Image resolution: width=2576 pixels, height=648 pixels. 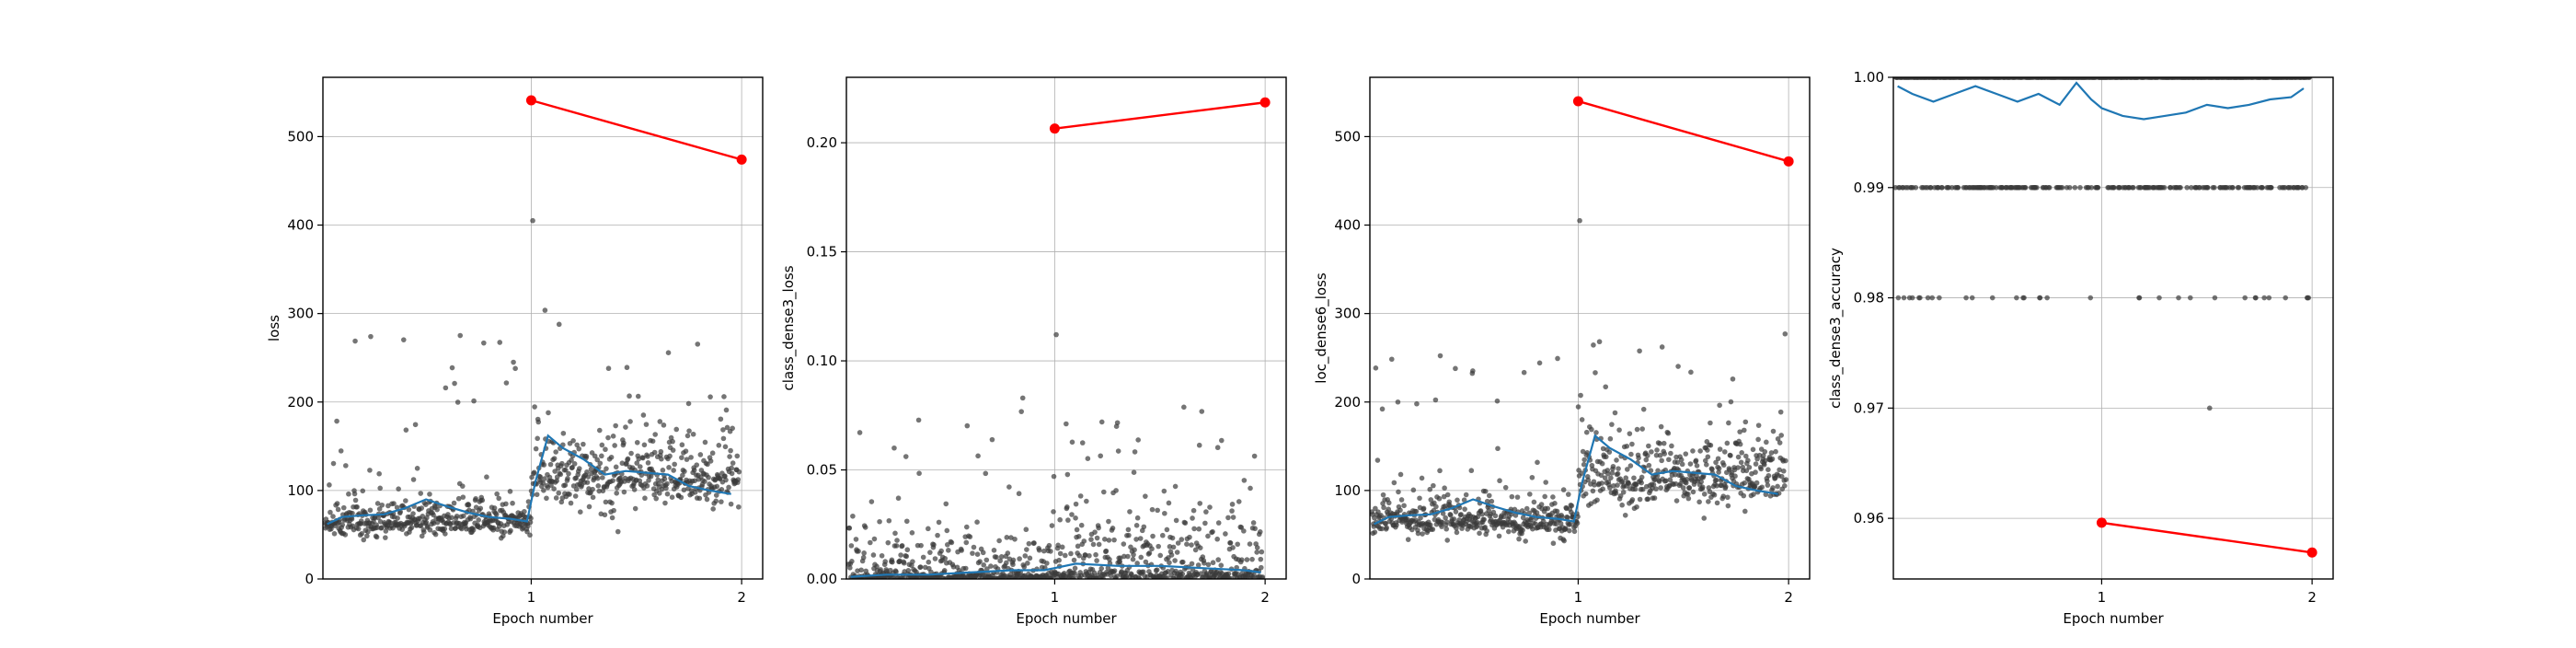 What do you see at coordinates (1054, 128) in the screenshot?
I see `epoch-point` at bounding box center [1054, 128].